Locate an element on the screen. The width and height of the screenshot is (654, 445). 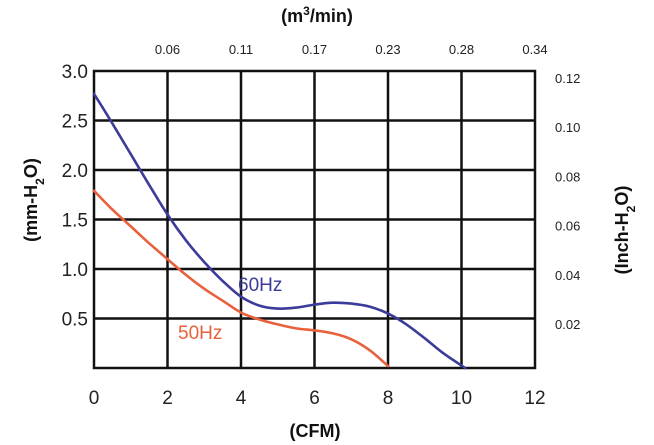
x-tick-label: 0 is located at coordinates (94, 398).